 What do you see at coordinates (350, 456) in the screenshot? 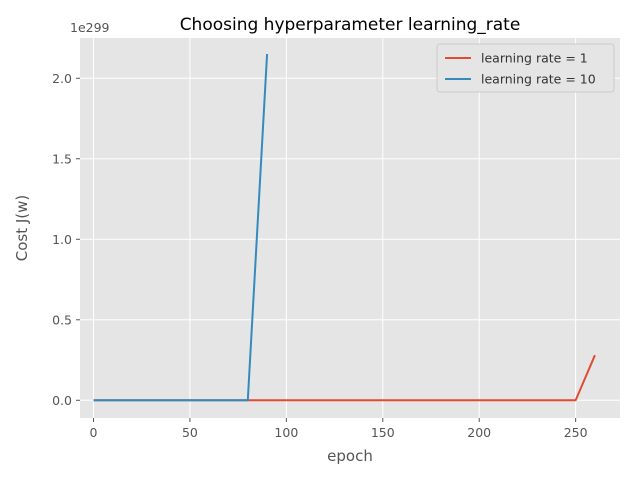
I see `x-axis-label: epoch` at bounding box center [350, 456].